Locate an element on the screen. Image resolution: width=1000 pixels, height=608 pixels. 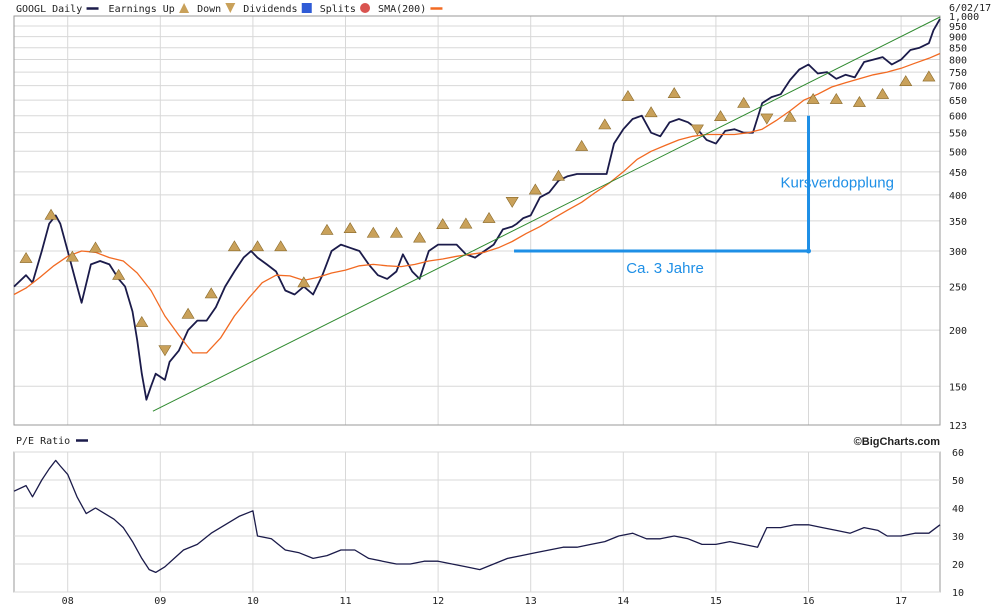
price-y-tick-label: 200 is located at coordinates (958, 331).